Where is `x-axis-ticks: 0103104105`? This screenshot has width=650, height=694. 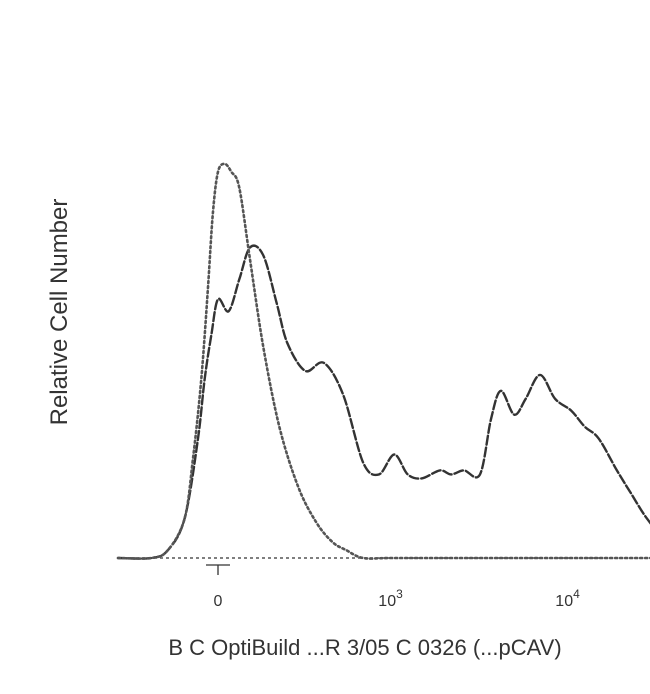 x-axis-ticks: 0103104105 is located at coordinates (393, 587).